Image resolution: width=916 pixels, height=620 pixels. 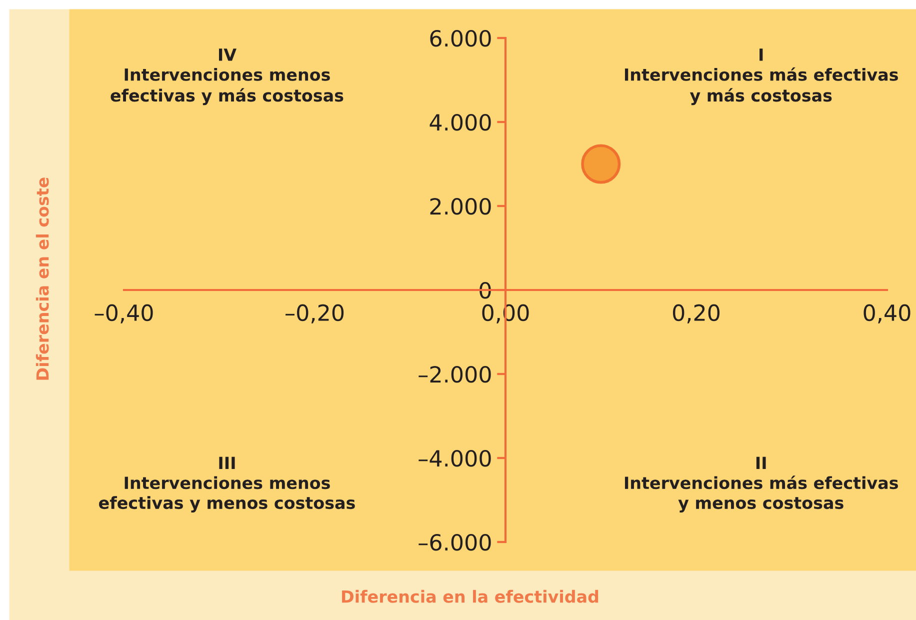 What do you see at coordinates (123, 314) in the screenshot?
I see `x-tick-label: –0,40` at bounding box center [123, 314].